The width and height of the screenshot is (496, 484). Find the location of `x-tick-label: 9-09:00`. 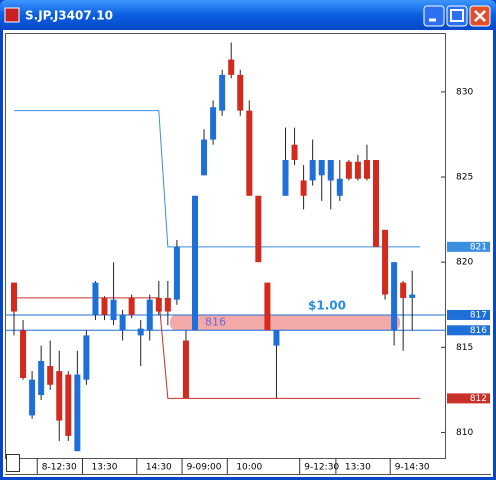

x-tick-label: 9-09:00 is located at coordinates (204, 468).